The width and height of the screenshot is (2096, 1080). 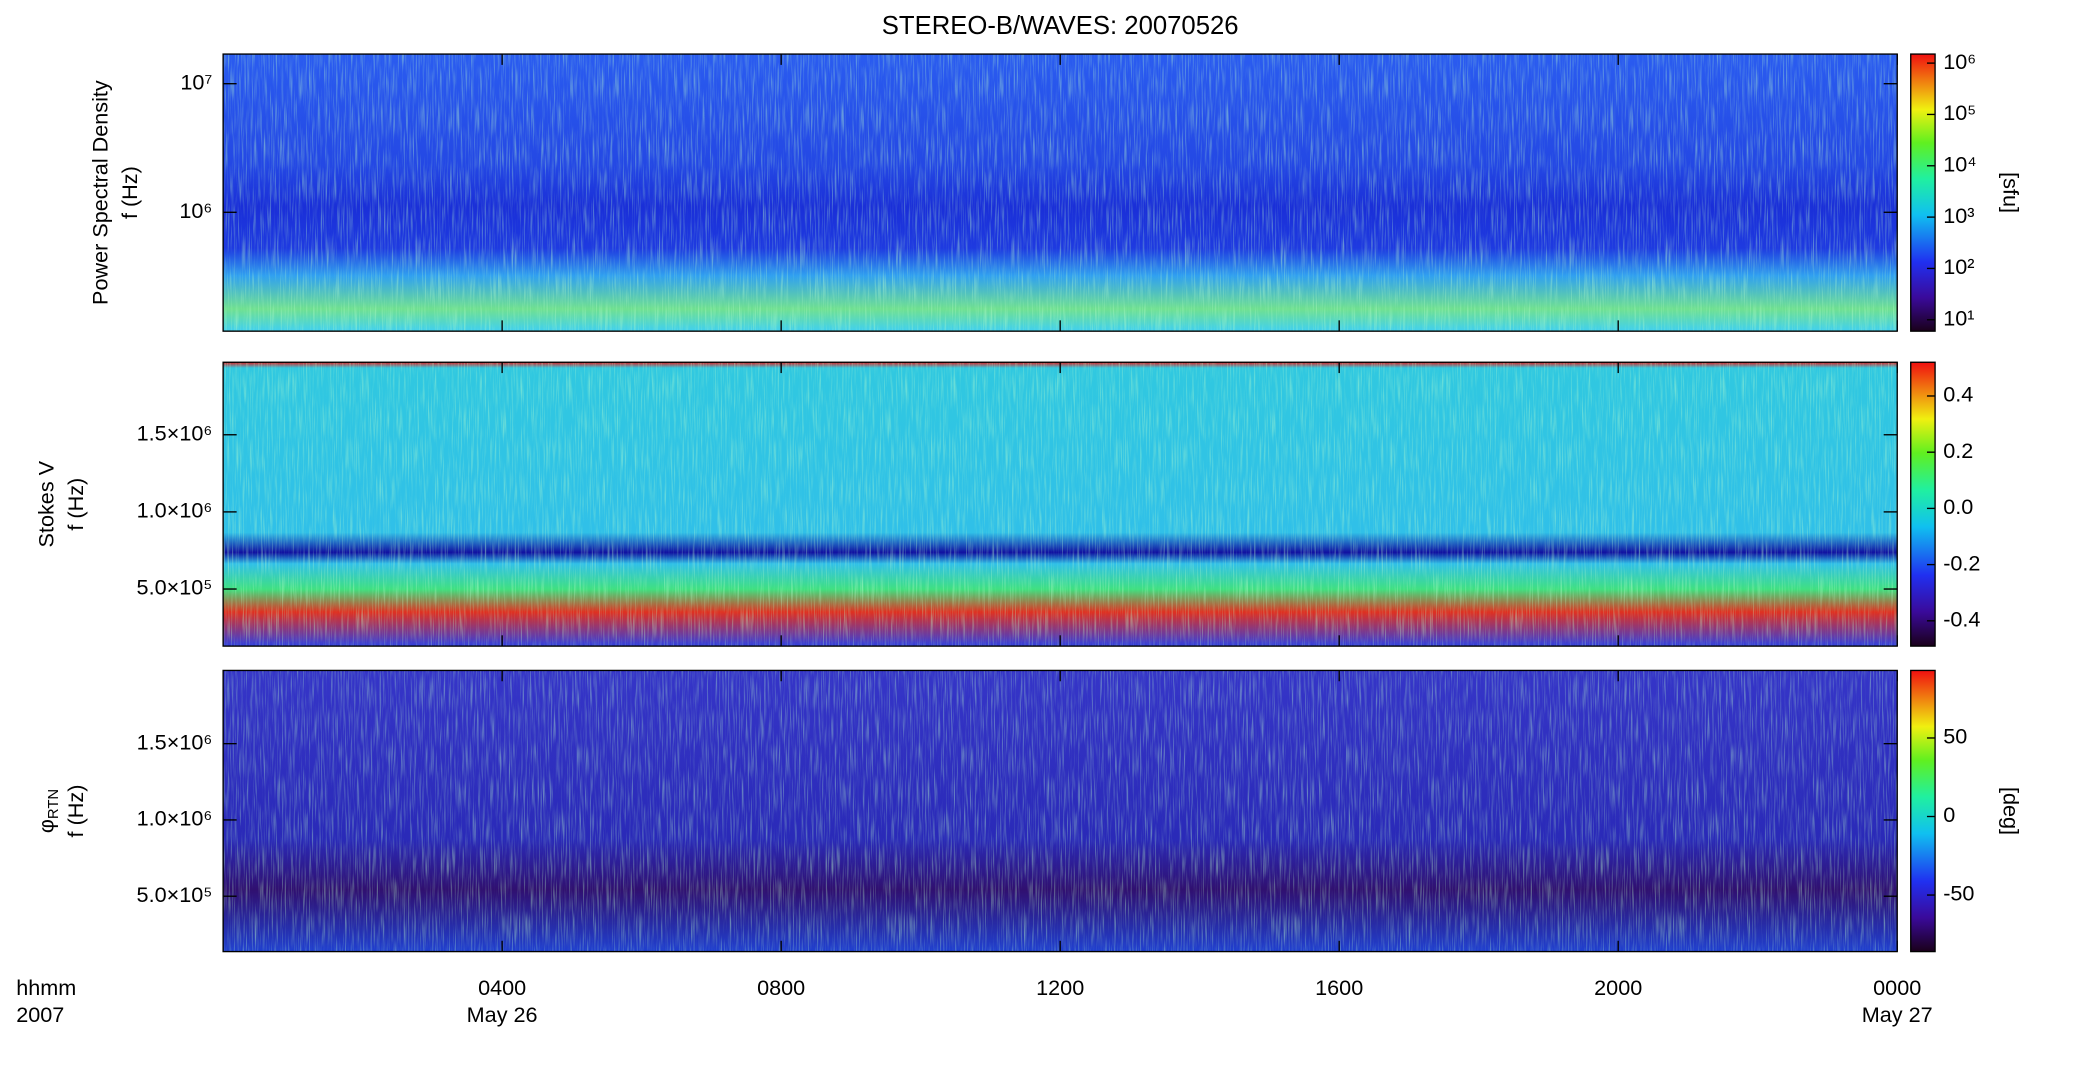 What do you see at coordinates (1339, 987) in the screenshot?
I see `x-tick-label: 1600` at bounding box center [1339, 987].